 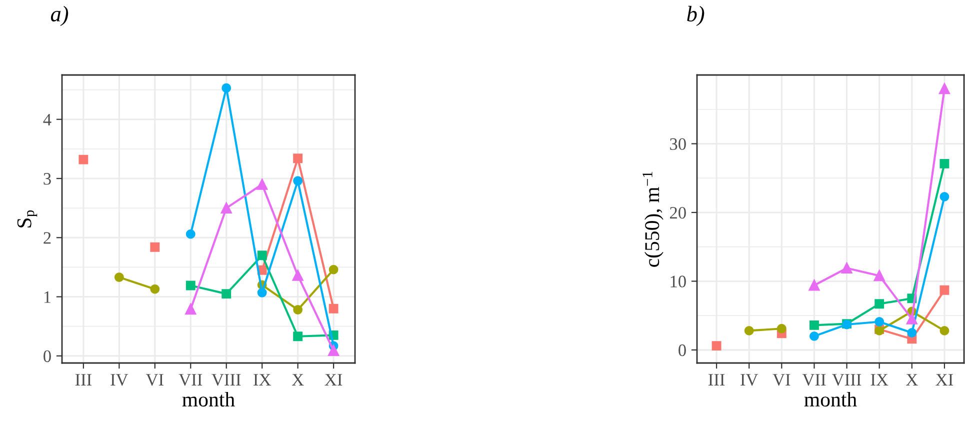 I want to click on y-axis-title: S$_{p}$, so click(x=27, y=219).